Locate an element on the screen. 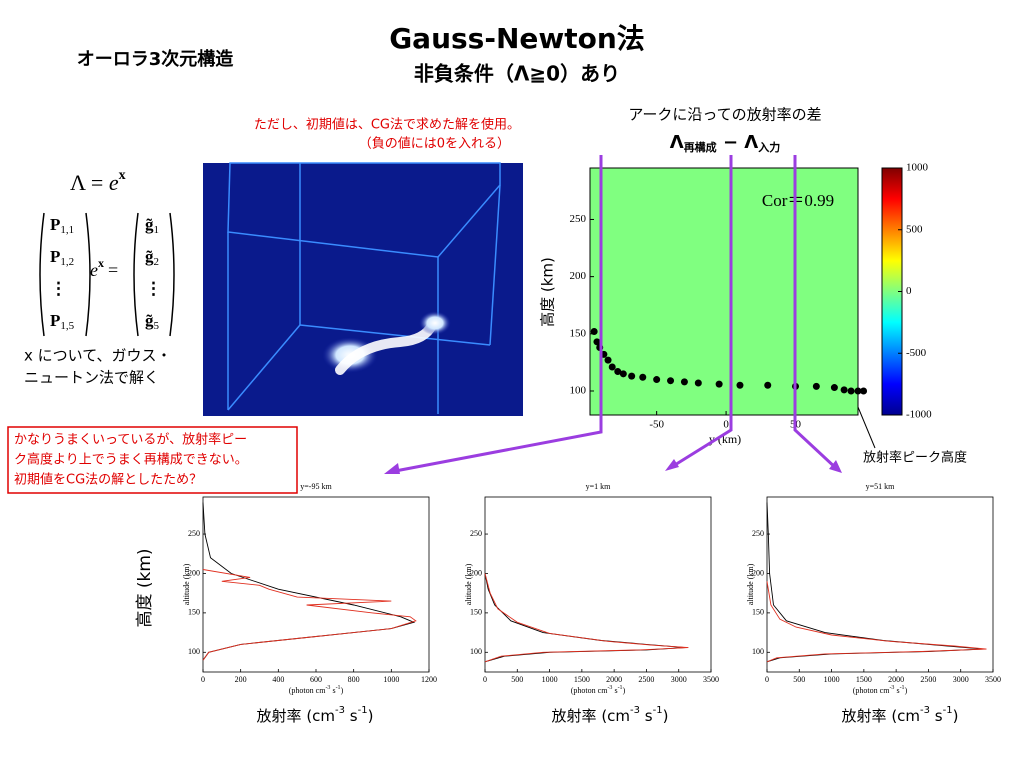  eq-sign: = is located at coordinates (113, 270).